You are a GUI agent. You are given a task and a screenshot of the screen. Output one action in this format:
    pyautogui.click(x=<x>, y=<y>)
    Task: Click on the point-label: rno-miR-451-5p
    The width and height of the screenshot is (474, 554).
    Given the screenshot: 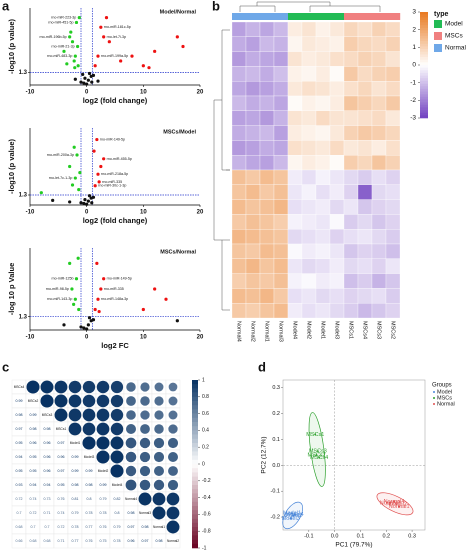 What is the action you would take?
    pyautogui.click(x=60, y=22)
    